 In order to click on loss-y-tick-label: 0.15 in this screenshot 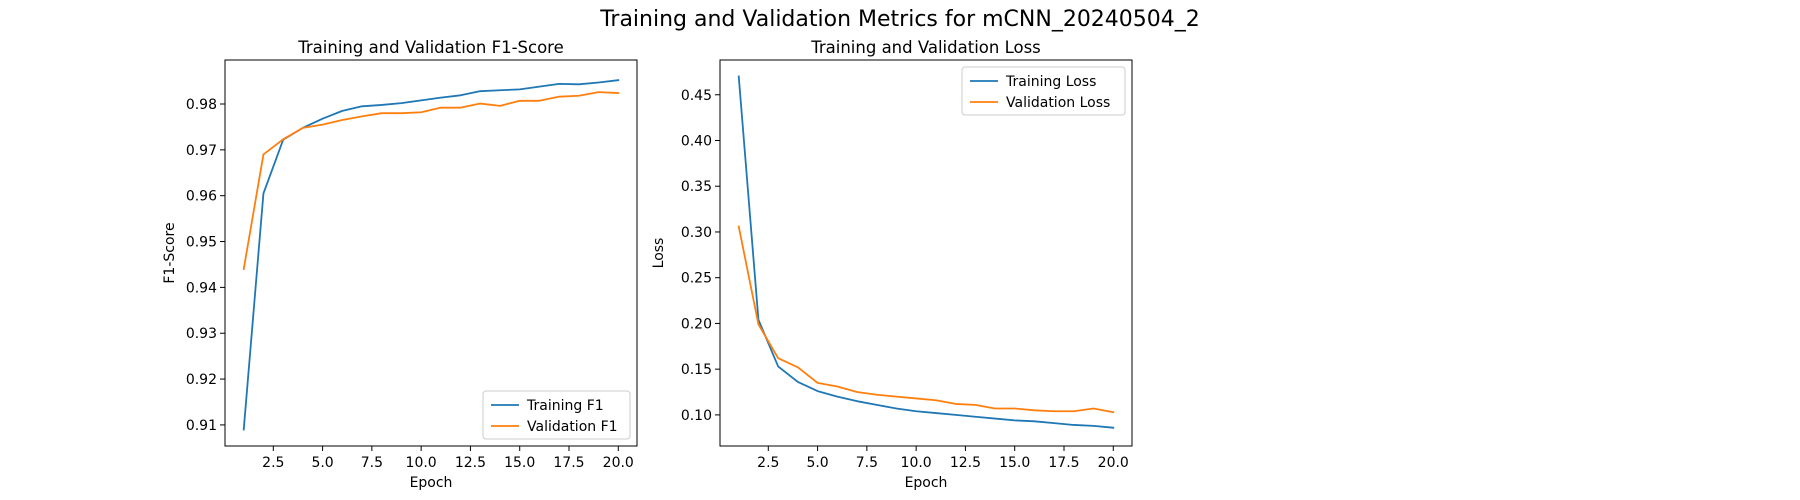, I will do `click(696, 370)`.